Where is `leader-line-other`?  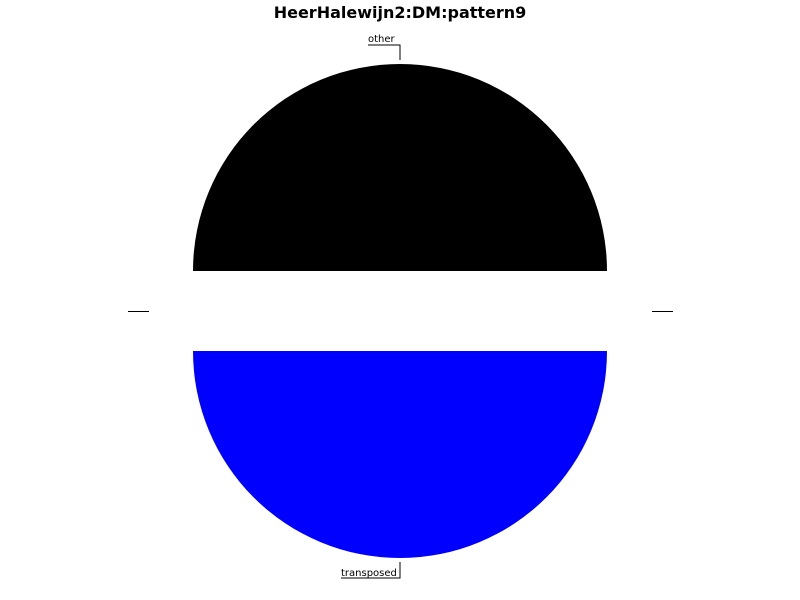 leader-line-other is located at coordinates (384, 52).